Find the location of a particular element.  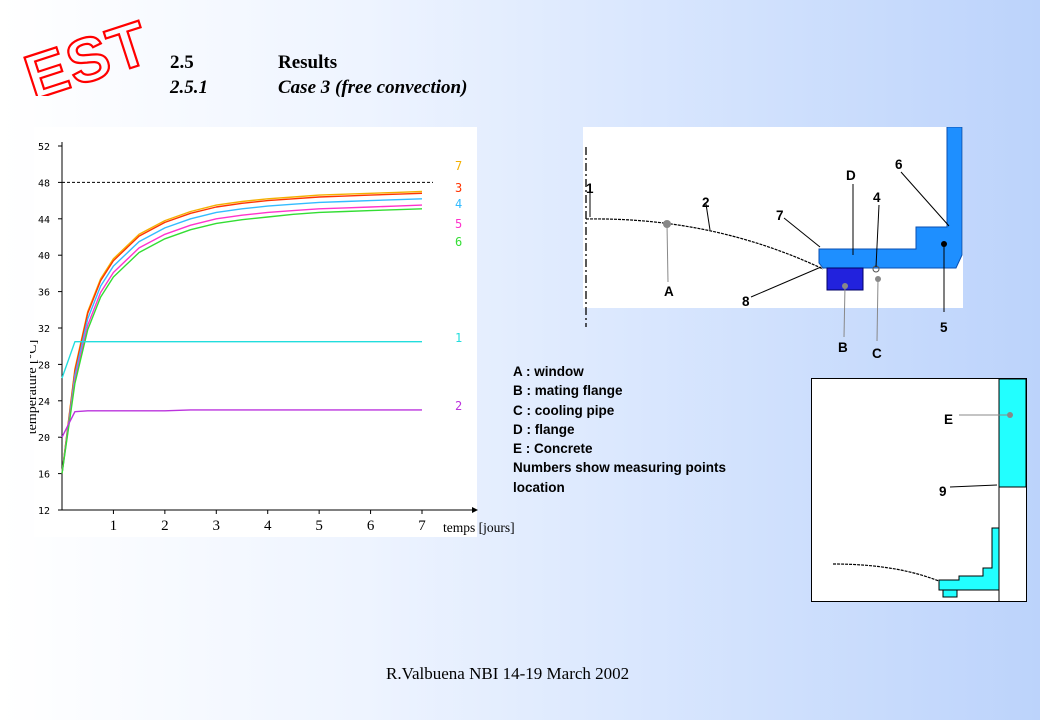

x-tick-label: 5 is located at coordinates (319, 526).